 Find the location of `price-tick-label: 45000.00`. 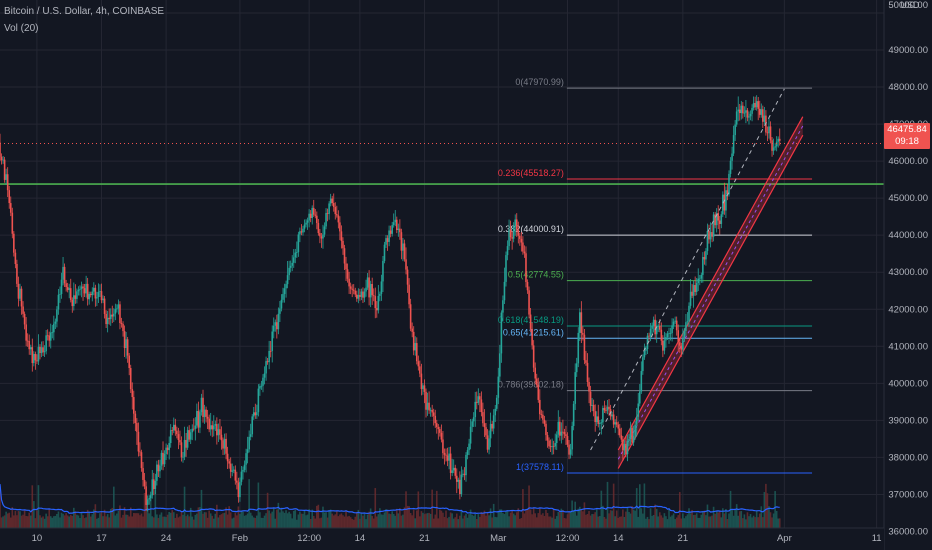

price-tick-label: 45000.00 is located at coordinates (908, 198).